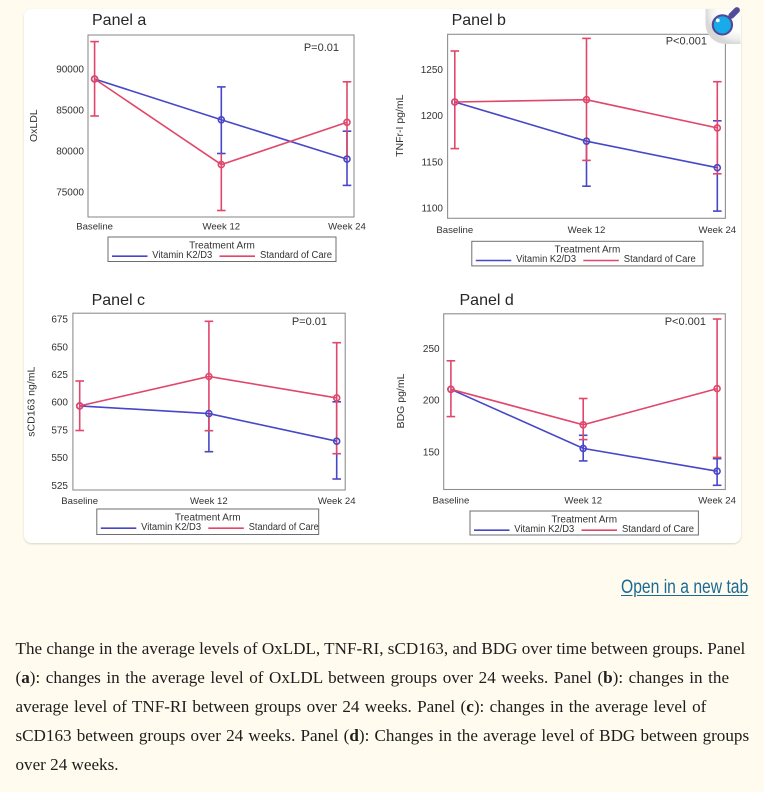  What do you see at coordinates (59, 375) in the screenshot?
I see `svg-text: 625` at bounding box center [59, 375].